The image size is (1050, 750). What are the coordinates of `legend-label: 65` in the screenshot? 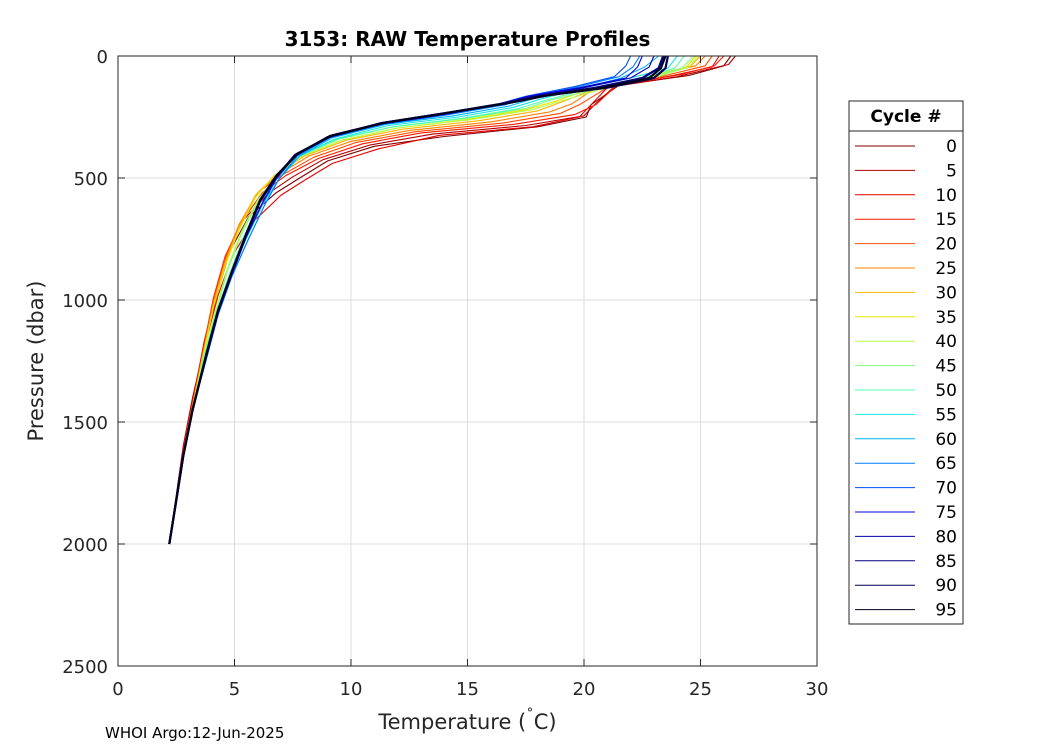 It's located at (946, 464).